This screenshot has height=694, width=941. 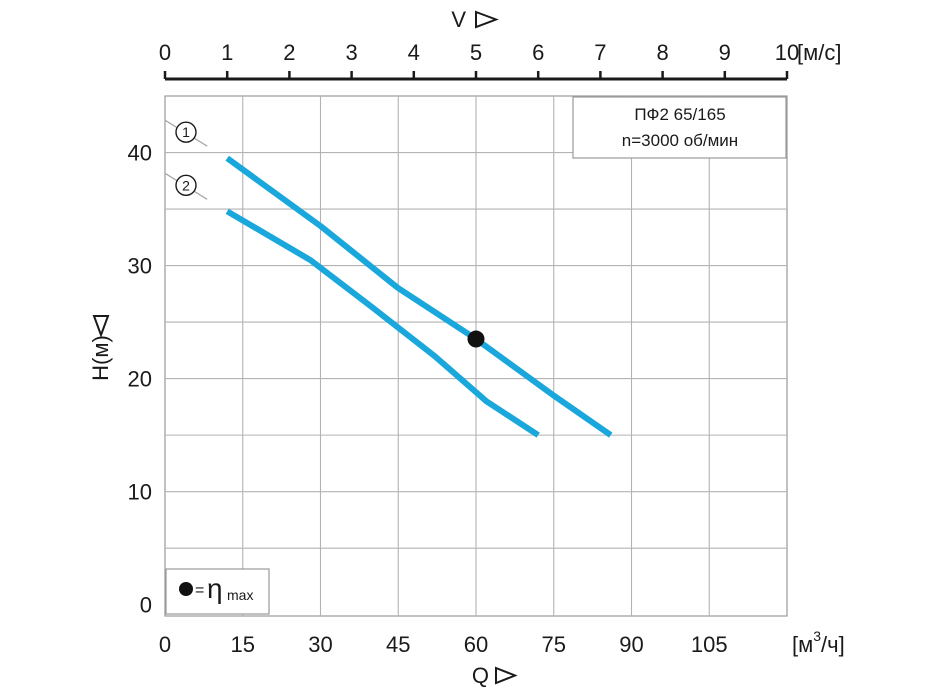 I want to click on x-tick-label-3: 45, so click(x=398, y=644).